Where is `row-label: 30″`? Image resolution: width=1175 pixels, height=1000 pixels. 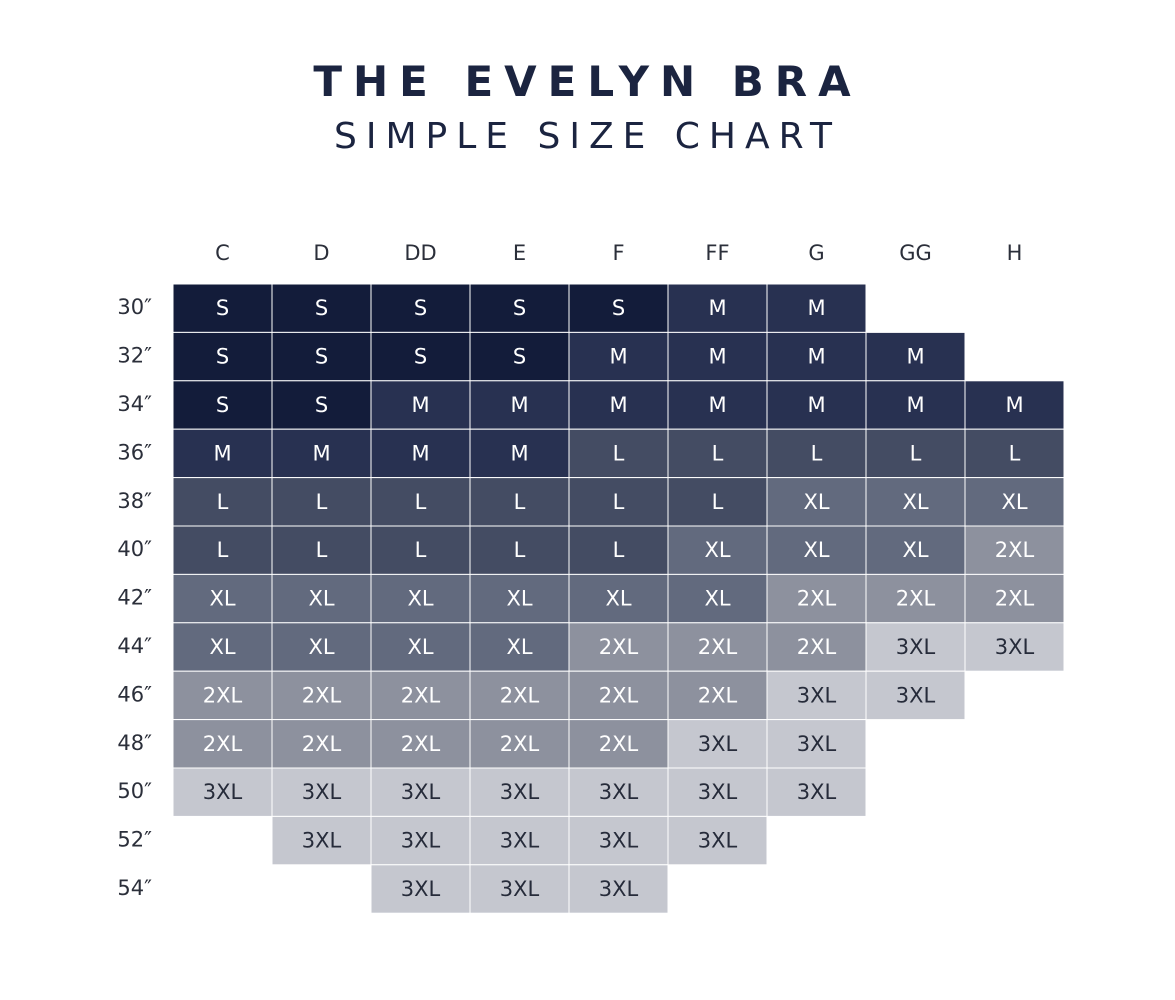 row-label: 30″ is located at coordinates (134, 307).